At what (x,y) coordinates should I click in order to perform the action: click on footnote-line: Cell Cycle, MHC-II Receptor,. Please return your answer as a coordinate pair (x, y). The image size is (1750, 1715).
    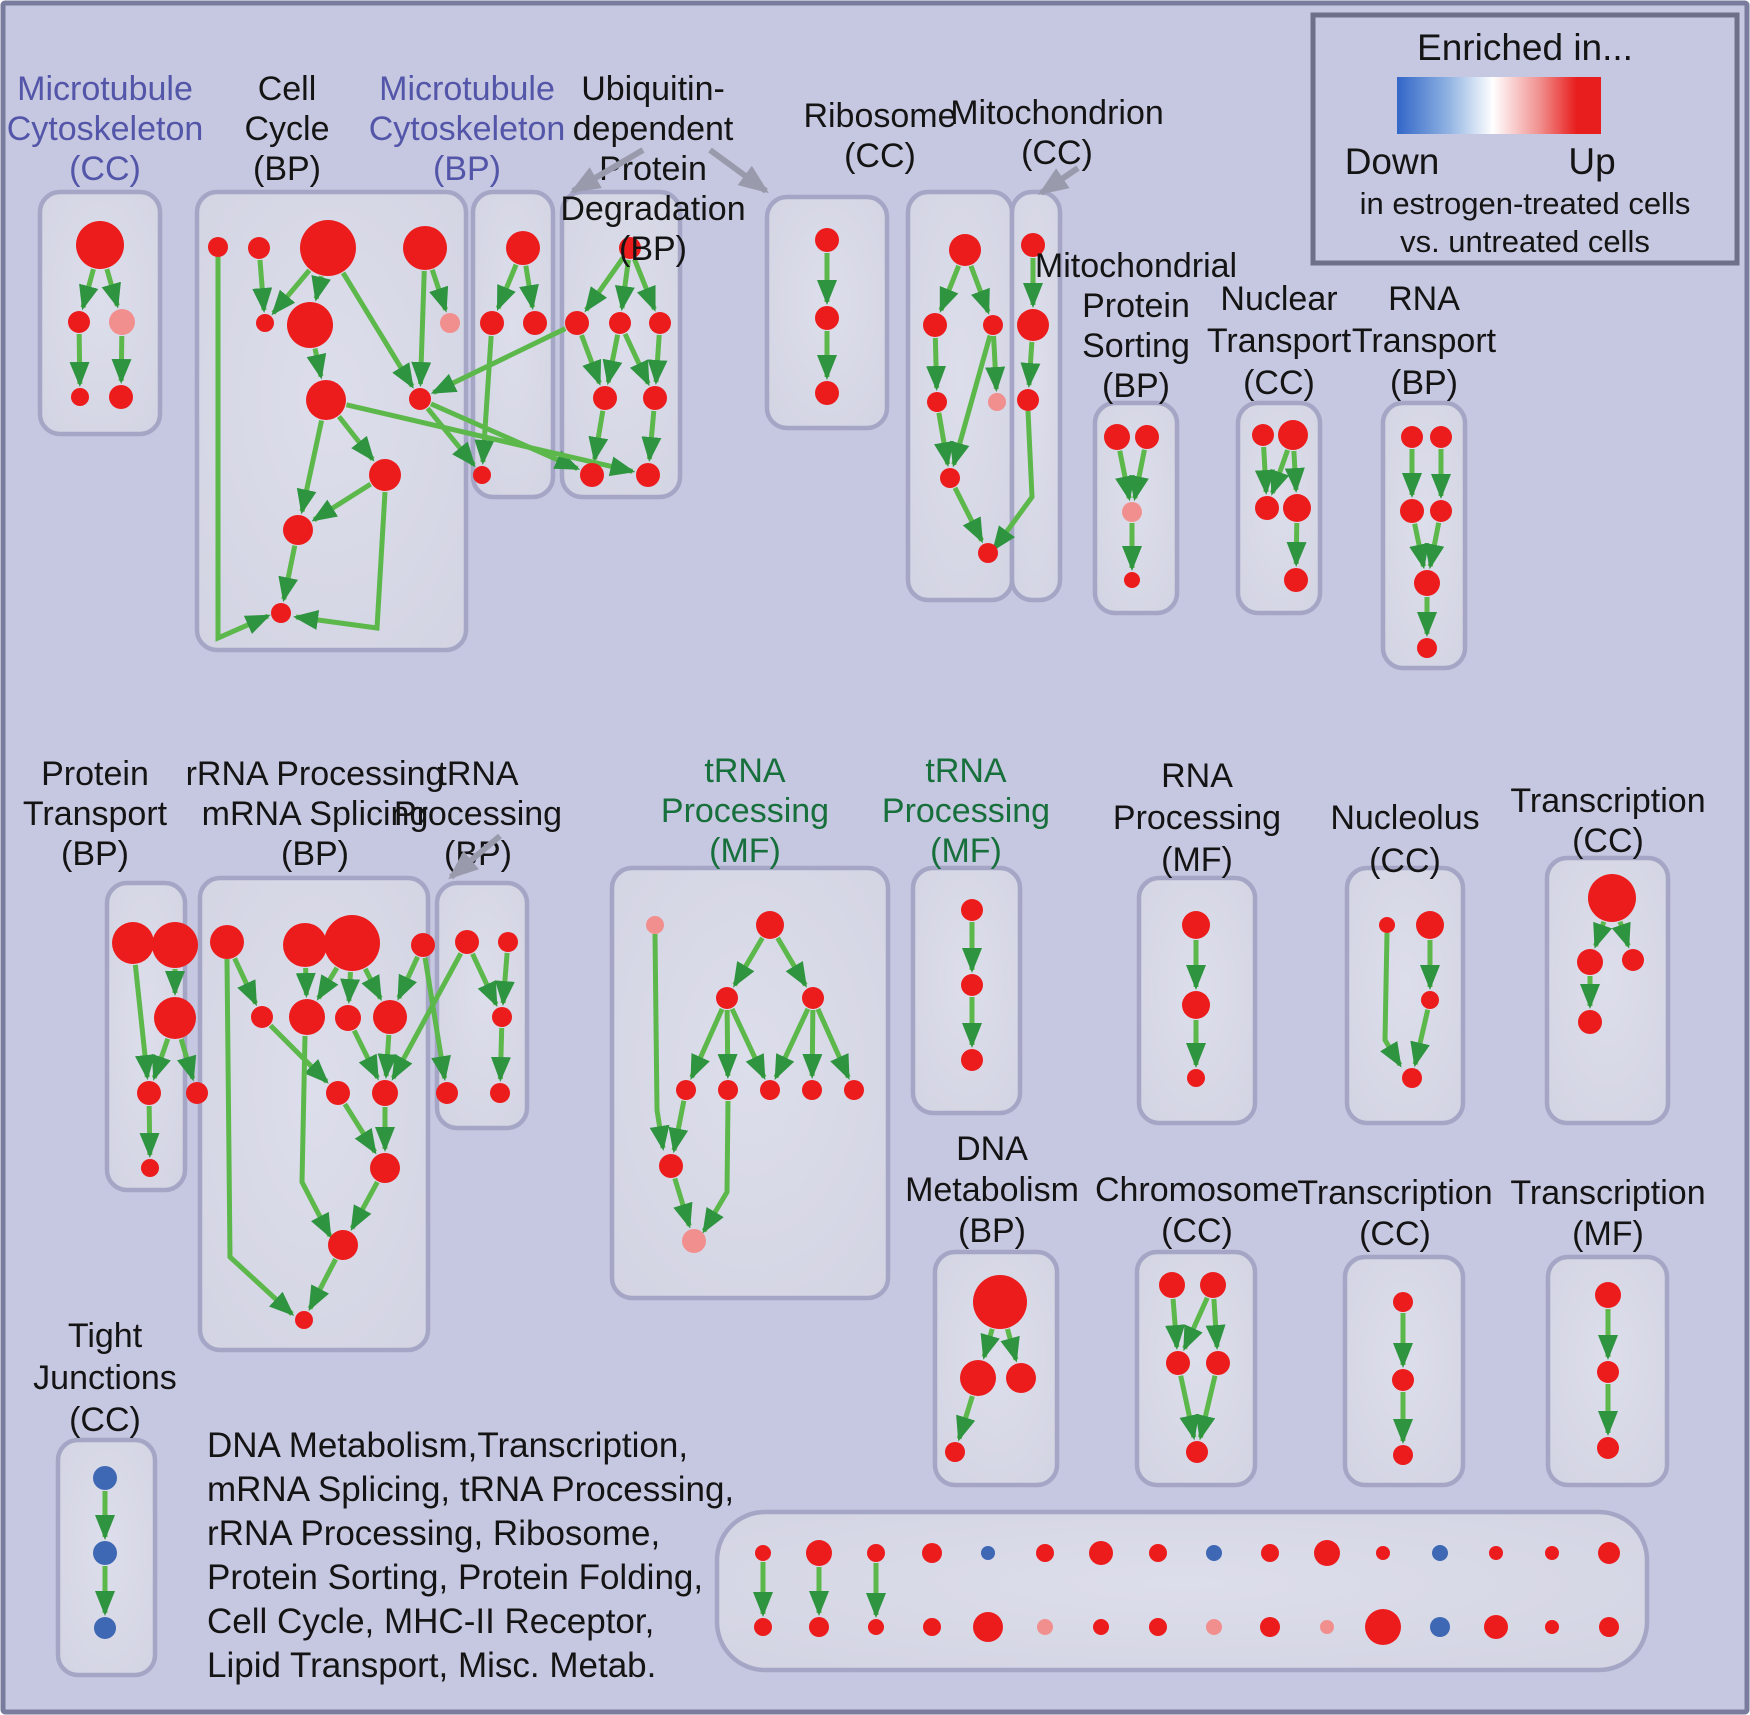
    Looking at the image, I should click on (430, 1621).